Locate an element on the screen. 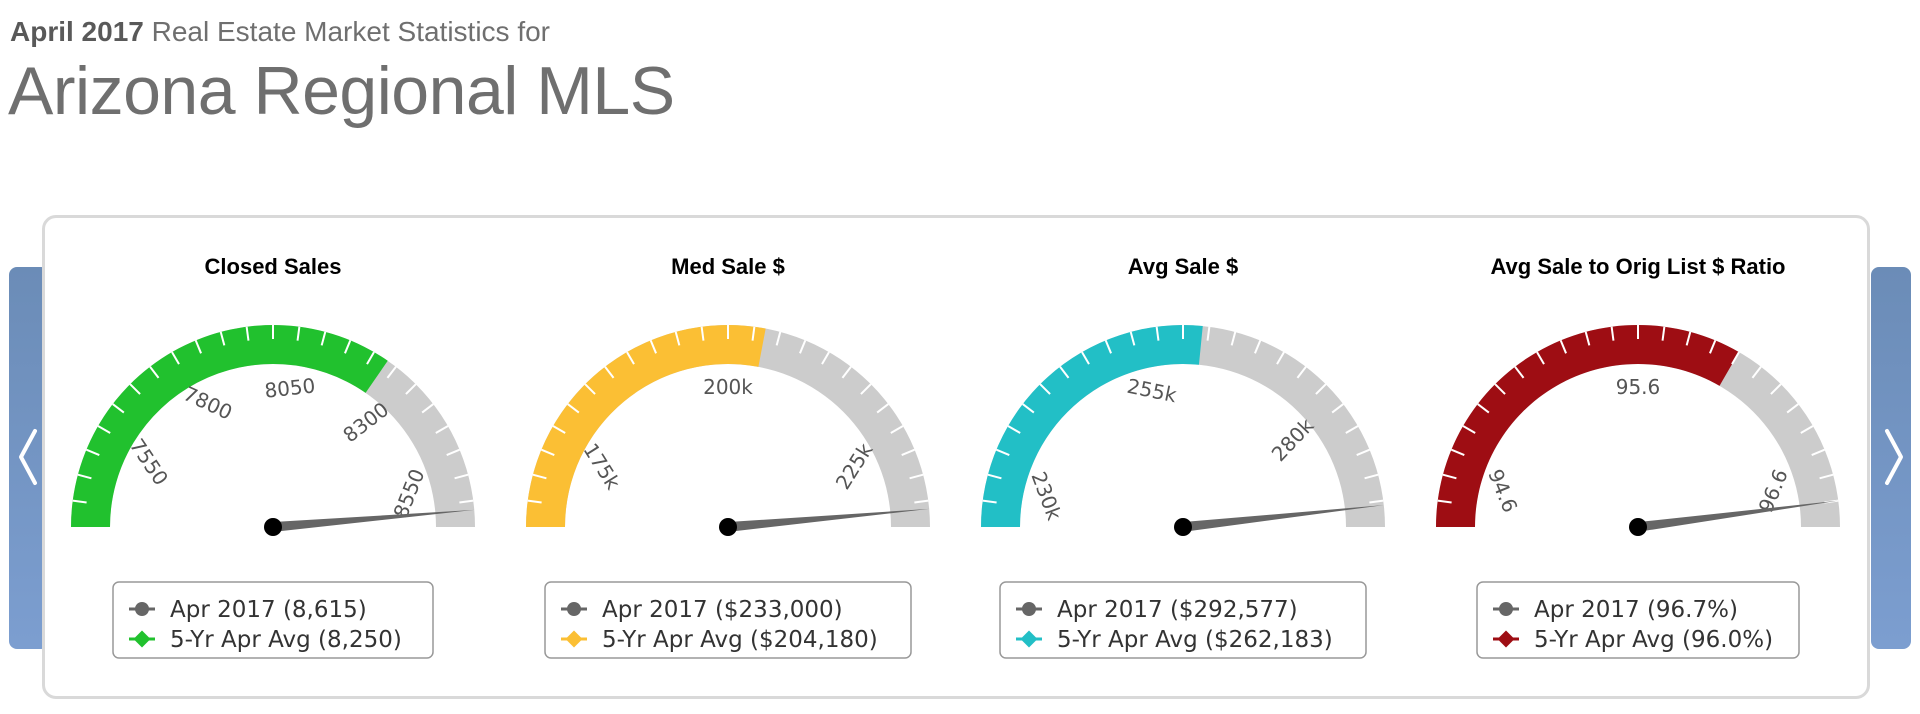 The image size is (1920, 714). legend-label: 5-Yr Apr Avg ($204,180) is located at coordinates (740, 640).